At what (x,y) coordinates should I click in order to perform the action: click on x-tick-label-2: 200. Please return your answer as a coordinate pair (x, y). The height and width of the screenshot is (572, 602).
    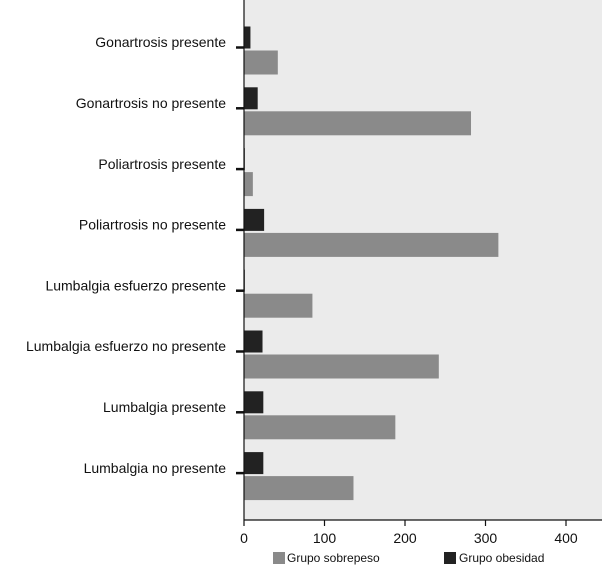
    Looking at the image, I should click on (405, 538).